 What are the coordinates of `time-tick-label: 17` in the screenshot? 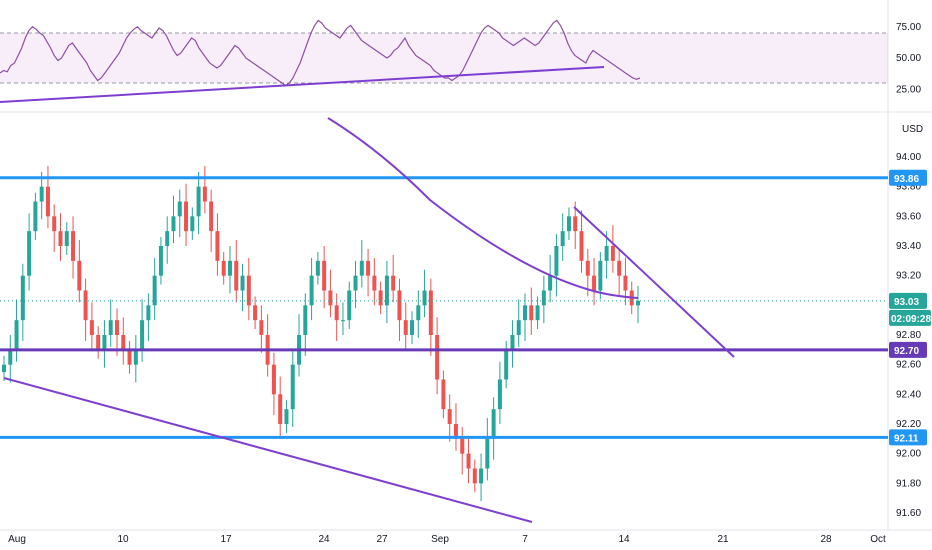 It's located at (226, 539).